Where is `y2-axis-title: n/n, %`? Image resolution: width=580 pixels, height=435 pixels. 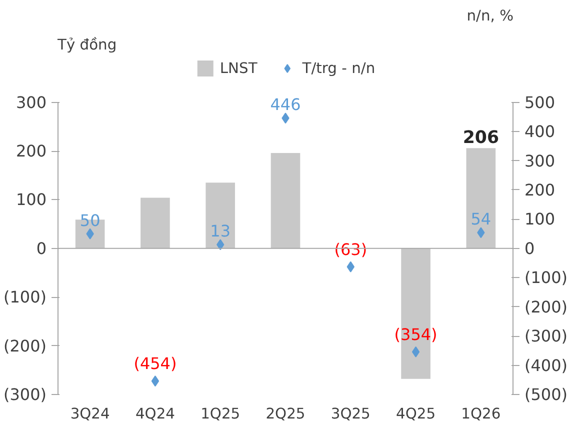 y2-axis-title: n/n, % is located at coordinates (490, 16).